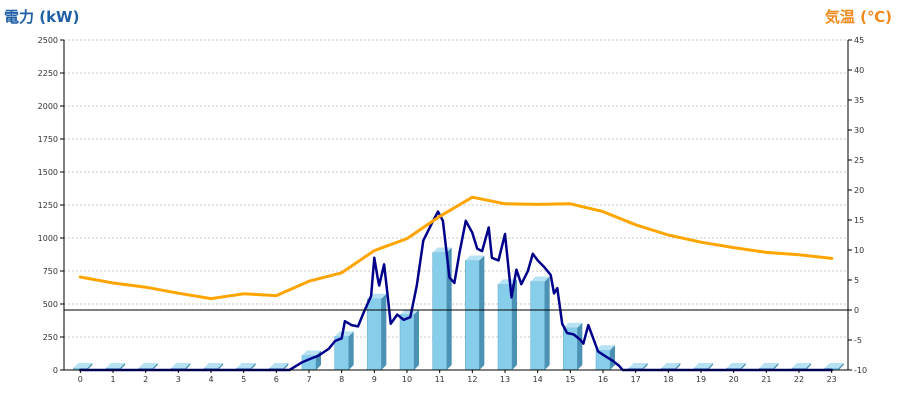 The image size is (900, 400). I want to click on y-right-tick-label: 5, so click(856, 280).